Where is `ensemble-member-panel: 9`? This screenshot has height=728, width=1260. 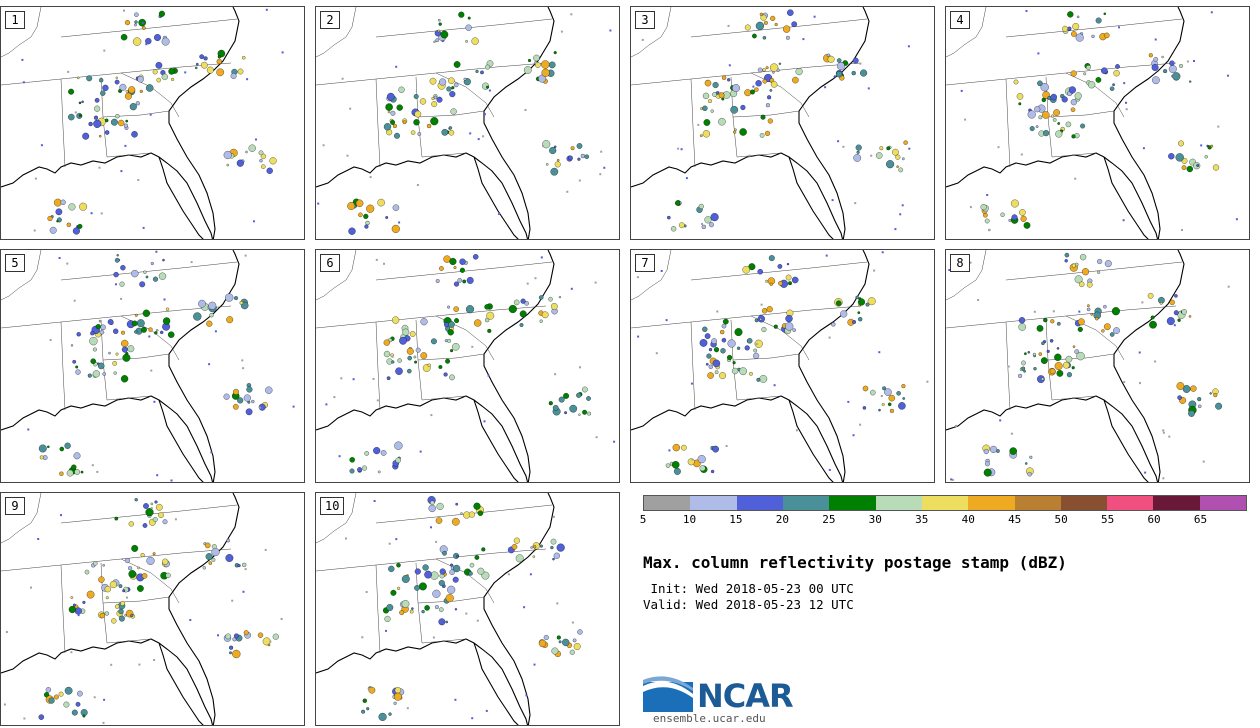
ensemble-member-panel: 9 is located at coordinates (152, 609).